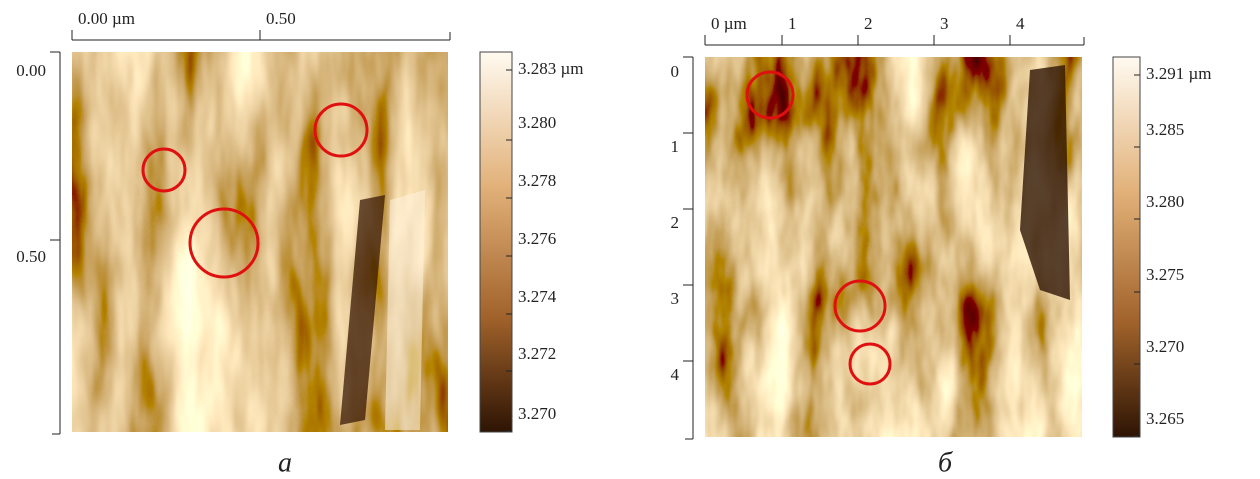 This screenshot has height=479, width=1260. Describe the element at coordinates (281, 18) in the screenshot. I see `x-tick-label: 0.50` at that location.